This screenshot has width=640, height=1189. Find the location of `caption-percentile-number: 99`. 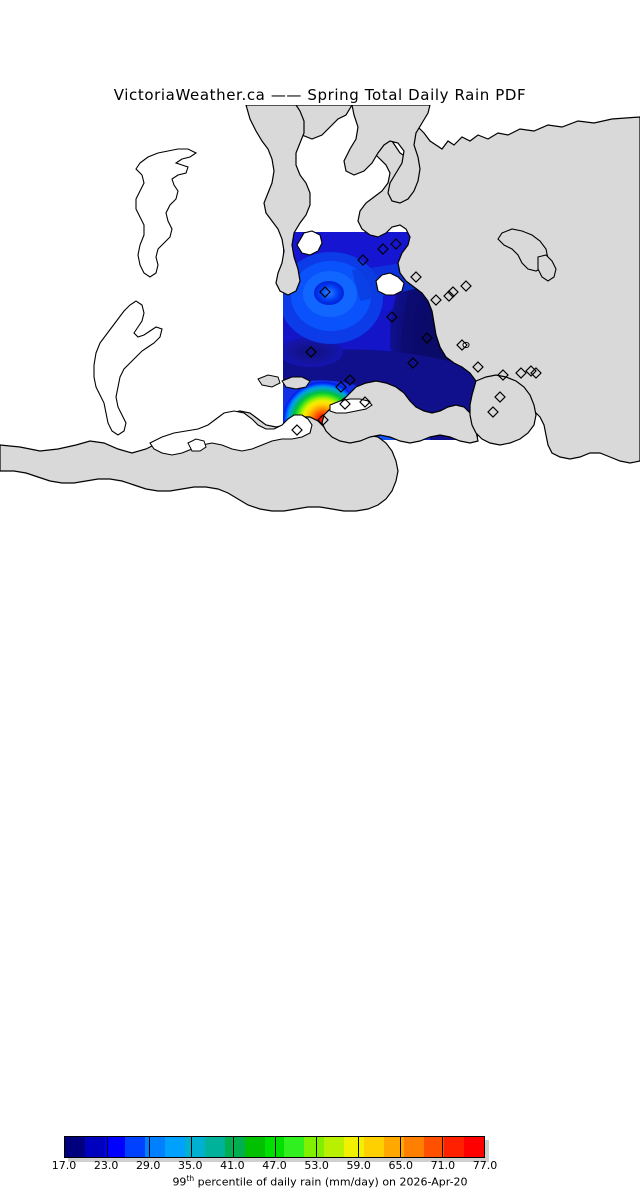

caption-percentile-number: 99 is located at coordinates (179, 1182).